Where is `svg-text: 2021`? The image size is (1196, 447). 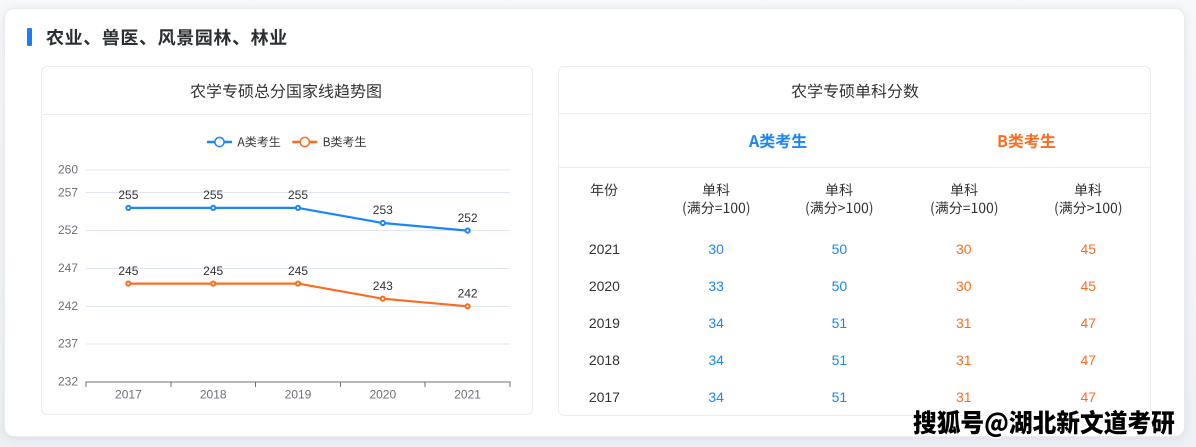 svg-text: 2021 is located at coordinates (467, 394).